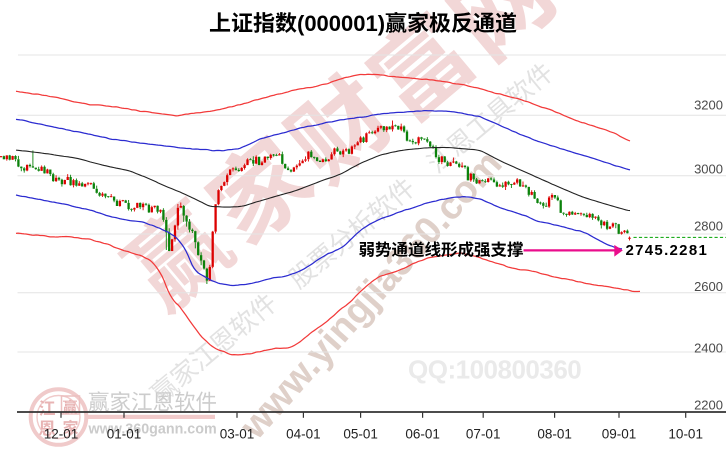 The width and height of the screenshot is (726, 455). Describe the element at coordinates (422, 434) in the screenshot. I see `svg-text: 06-01` at that location.